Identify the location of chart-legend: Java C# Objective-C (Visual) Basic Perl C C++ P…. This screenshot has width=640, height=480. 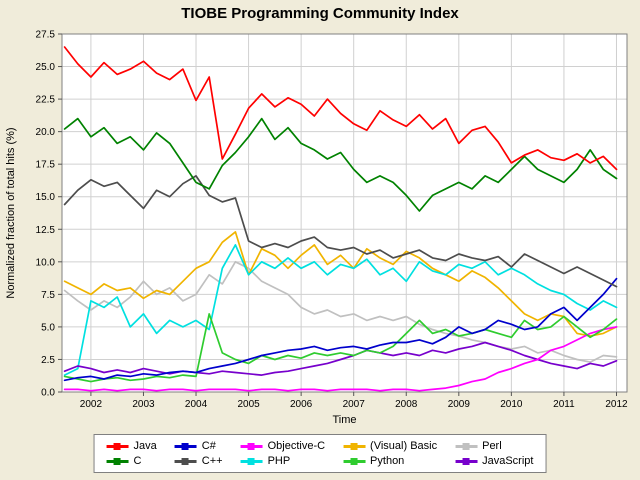
(320, 453).